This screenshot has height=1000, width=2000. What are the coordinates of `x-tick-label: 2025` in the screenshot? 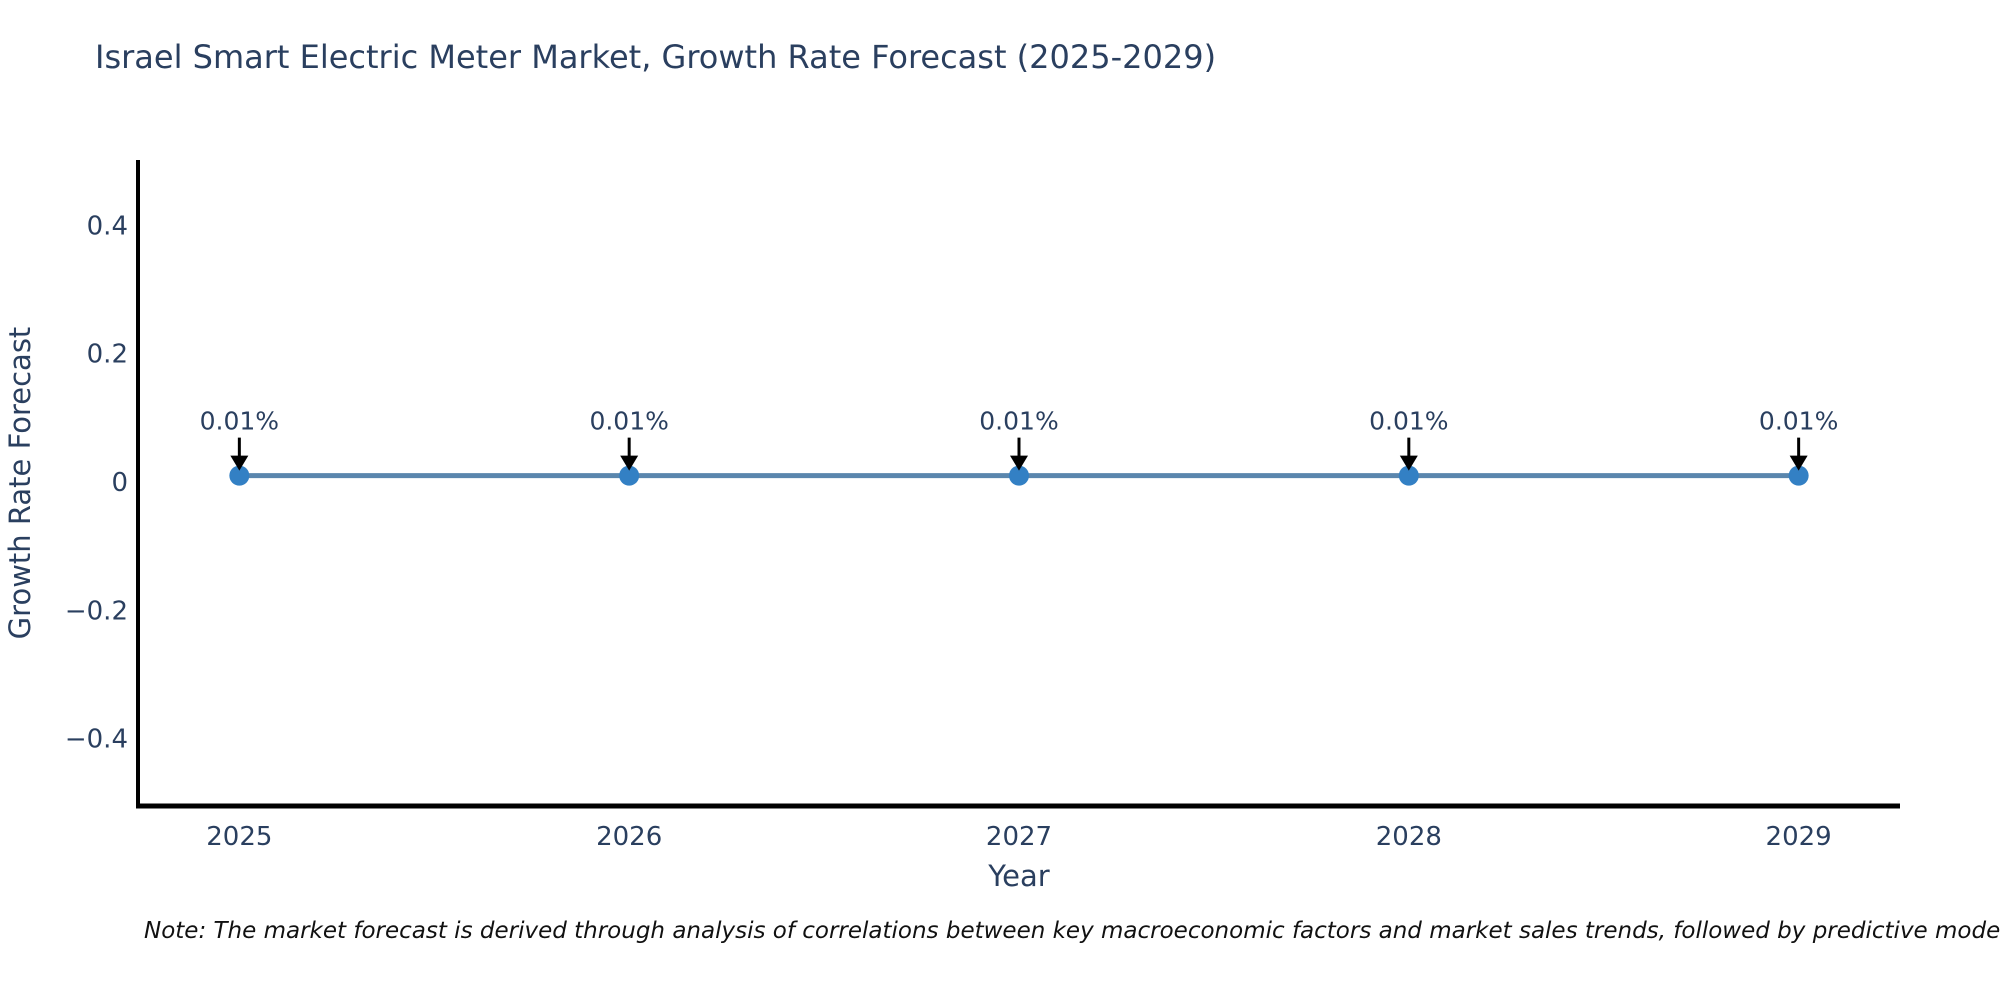 It's located at (239, 837).